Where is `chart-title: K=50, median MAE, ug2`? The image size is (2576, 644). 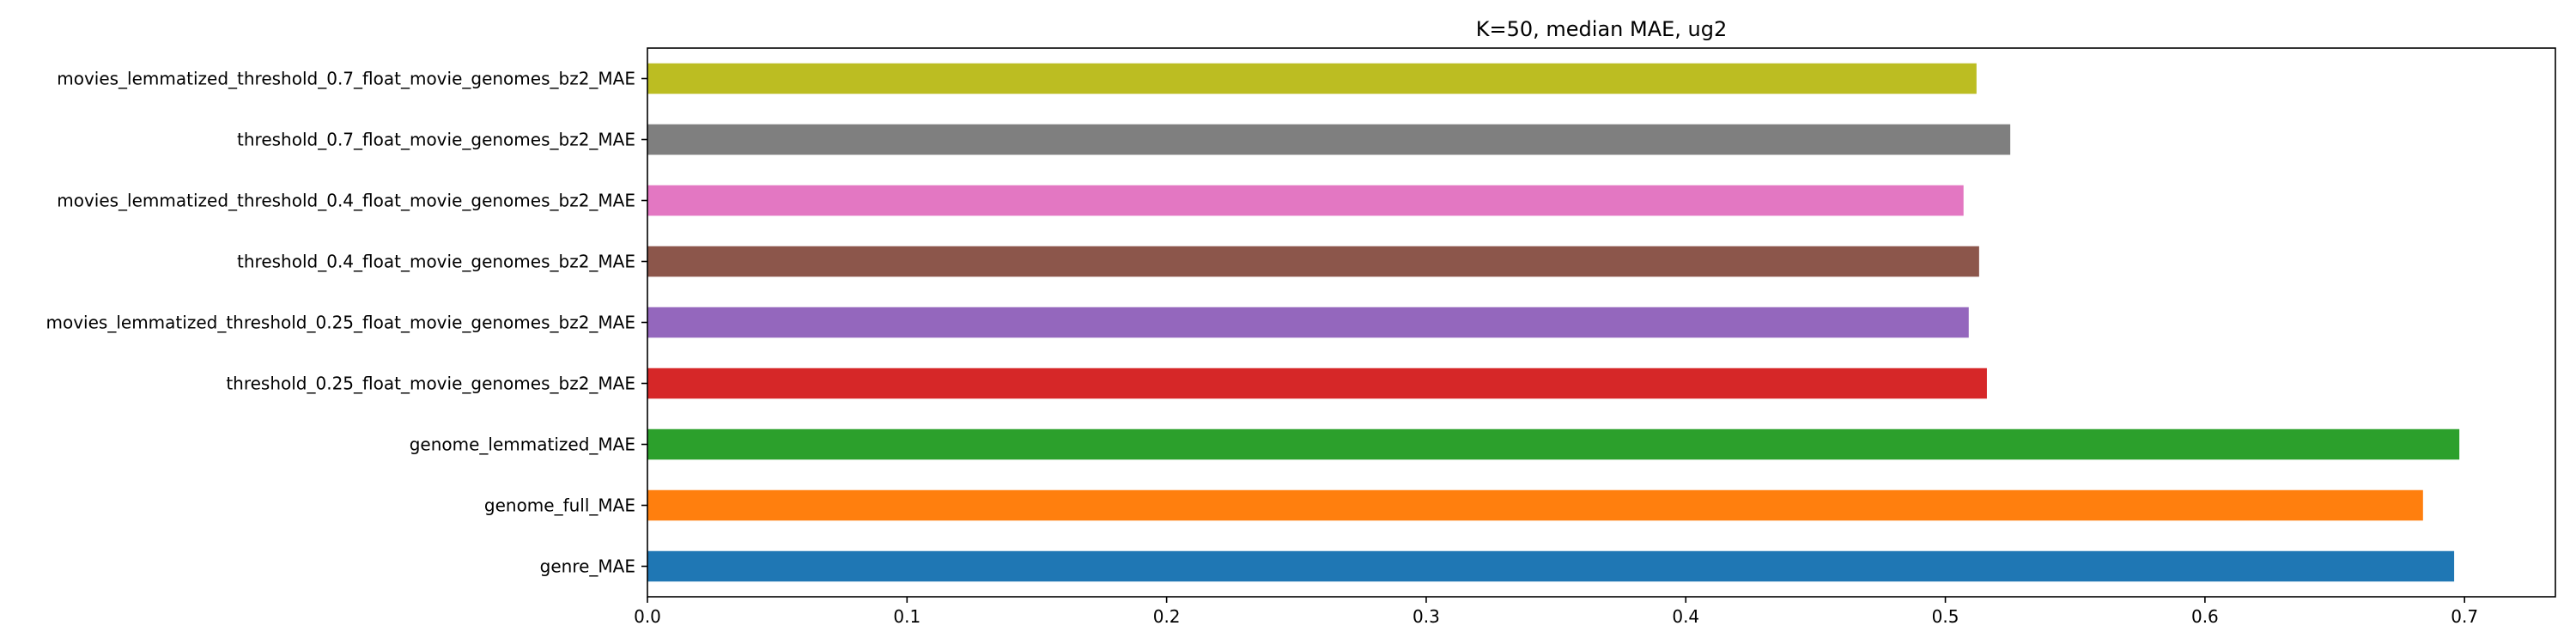 chart-title: K=50, median MAE, ug2 is located at coordinates (1602, 29).